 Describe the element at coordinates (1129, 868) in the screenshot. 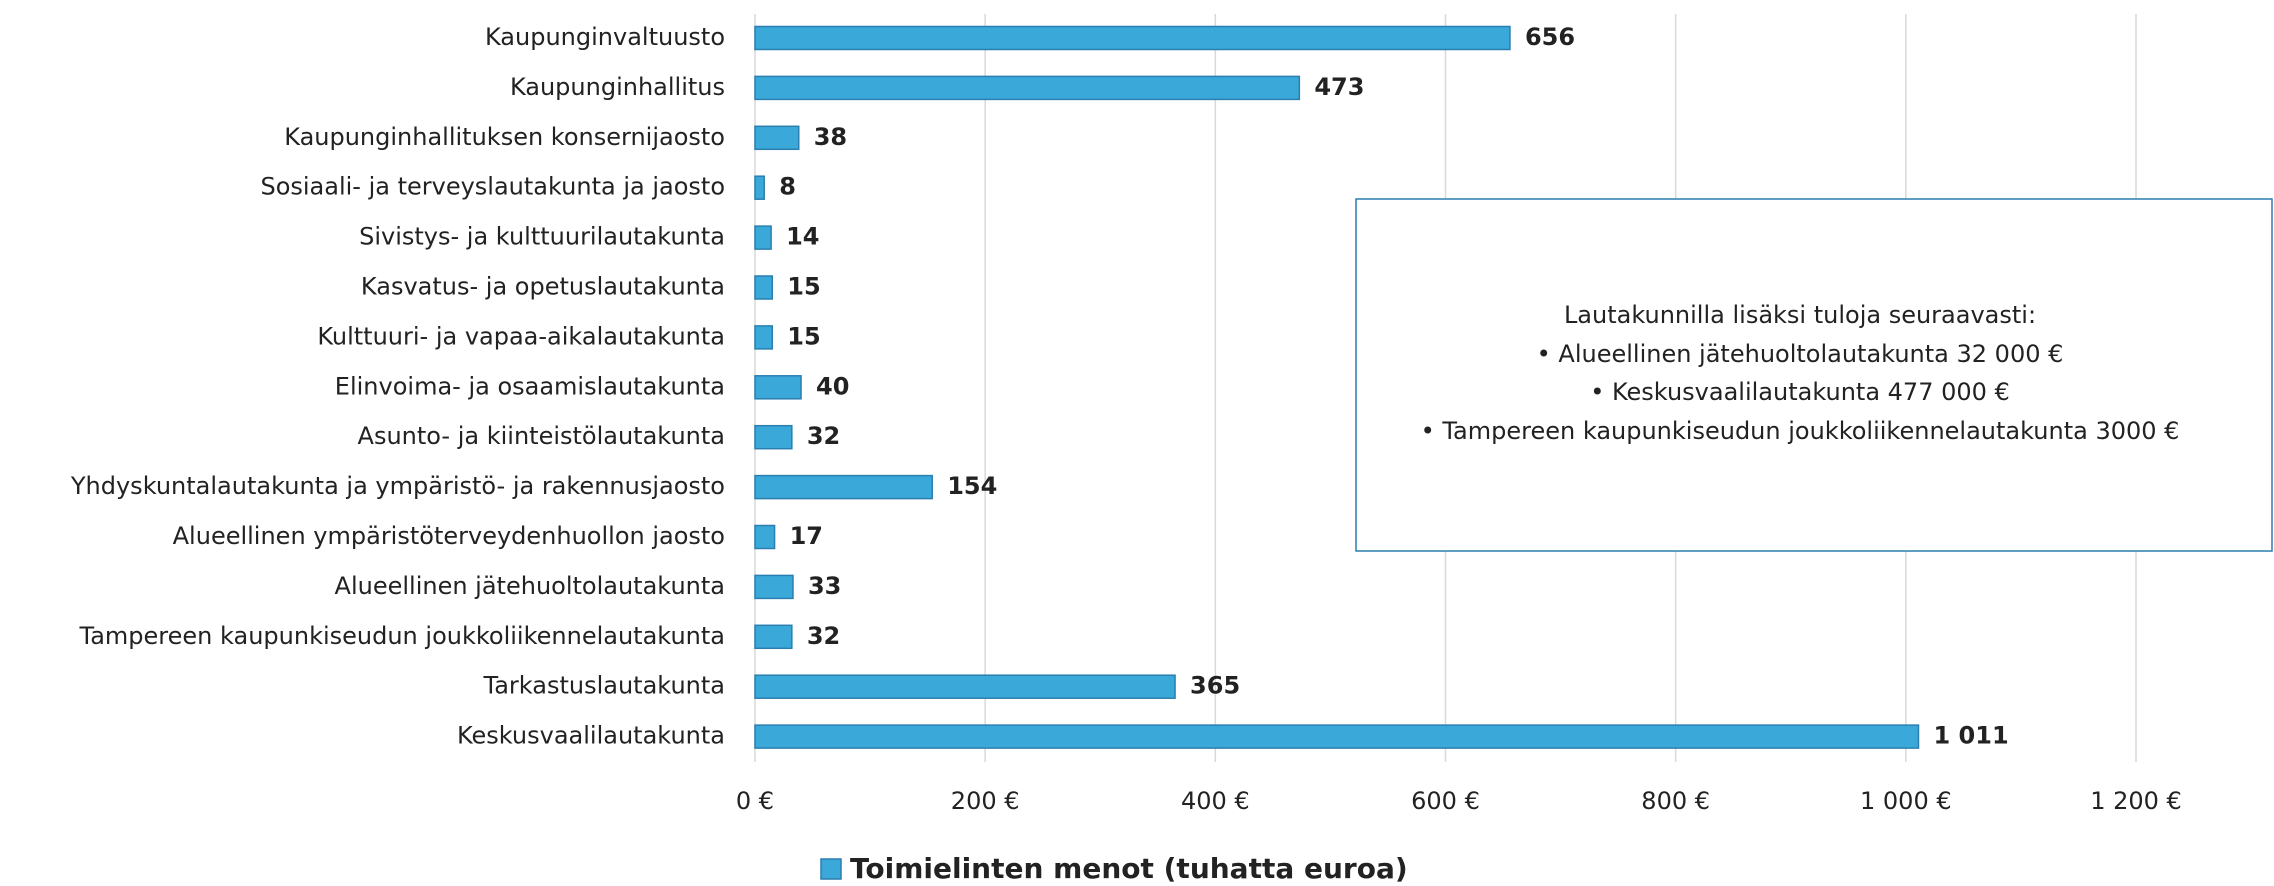

I see `legend-label: Toimielinten menot (tuhatta euroa)` at that location.